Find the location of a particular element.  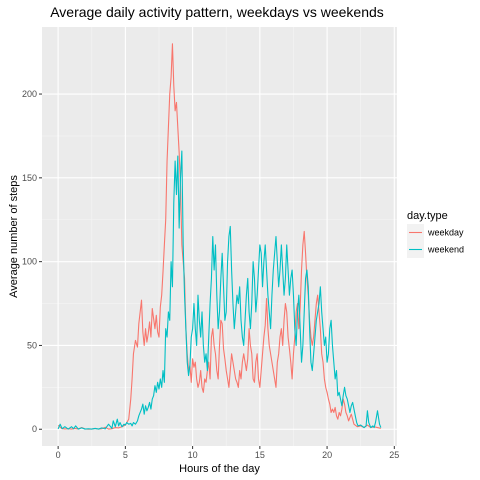

x-tick-label: 25 is located at coordinates (394, 455).